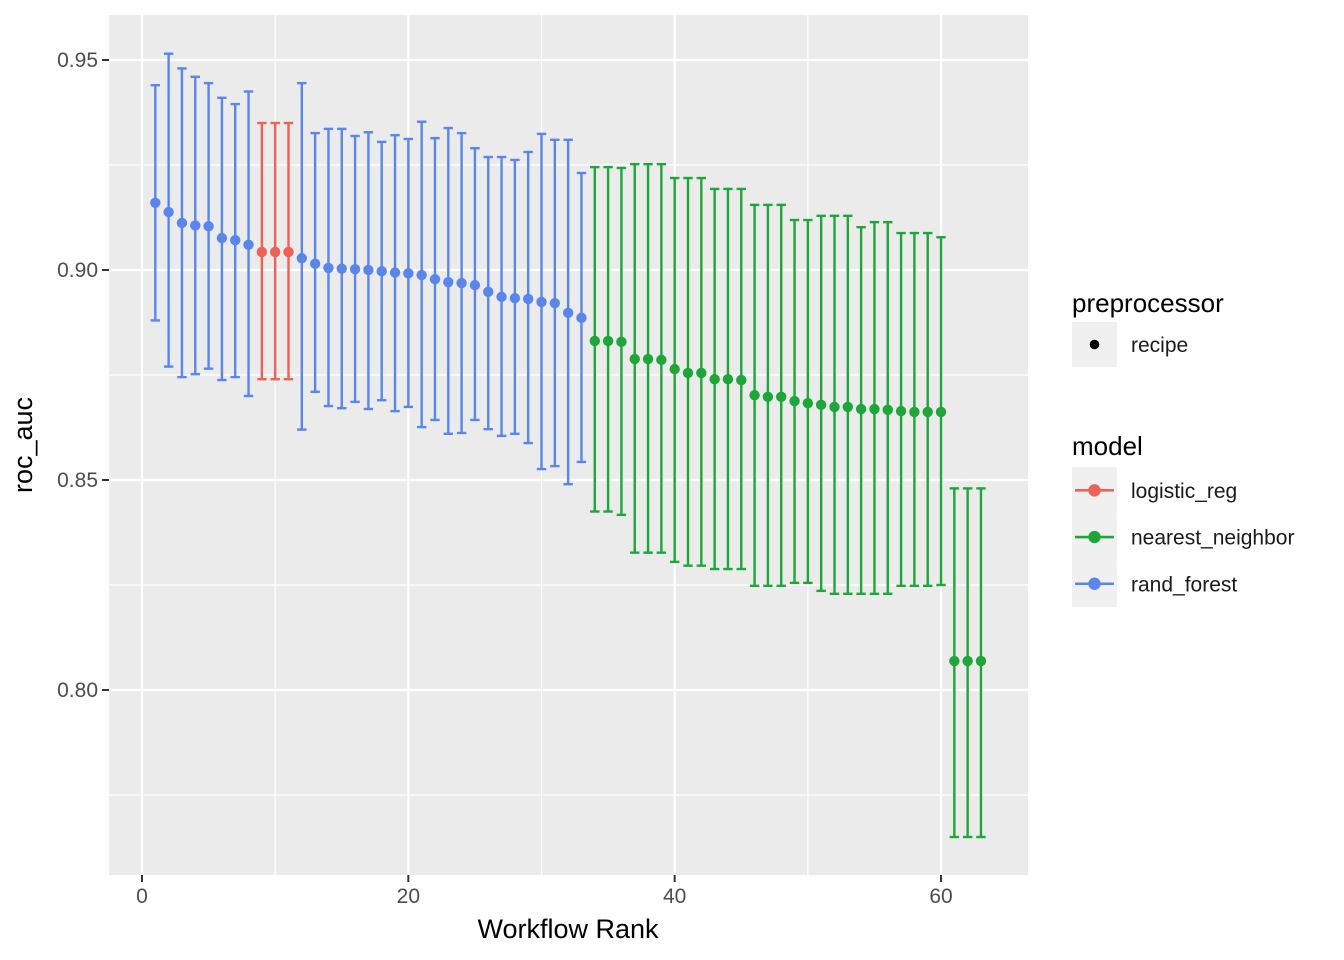 The width and height of the screenshot is (1344, 960). Describe the element at coordinates (142, 896) in the screenshot. I see `x-tick-label: 0` at that location.